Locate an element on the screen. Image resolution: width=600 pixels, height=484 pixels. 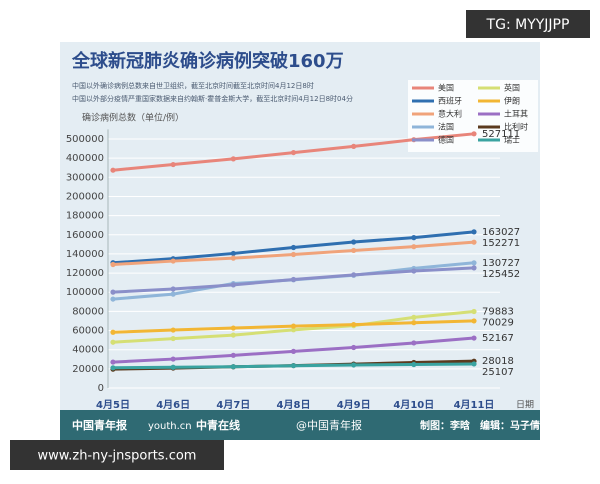
credit: 制图：李晗 编辑：马子倩 is located at coordinates (480, 425).